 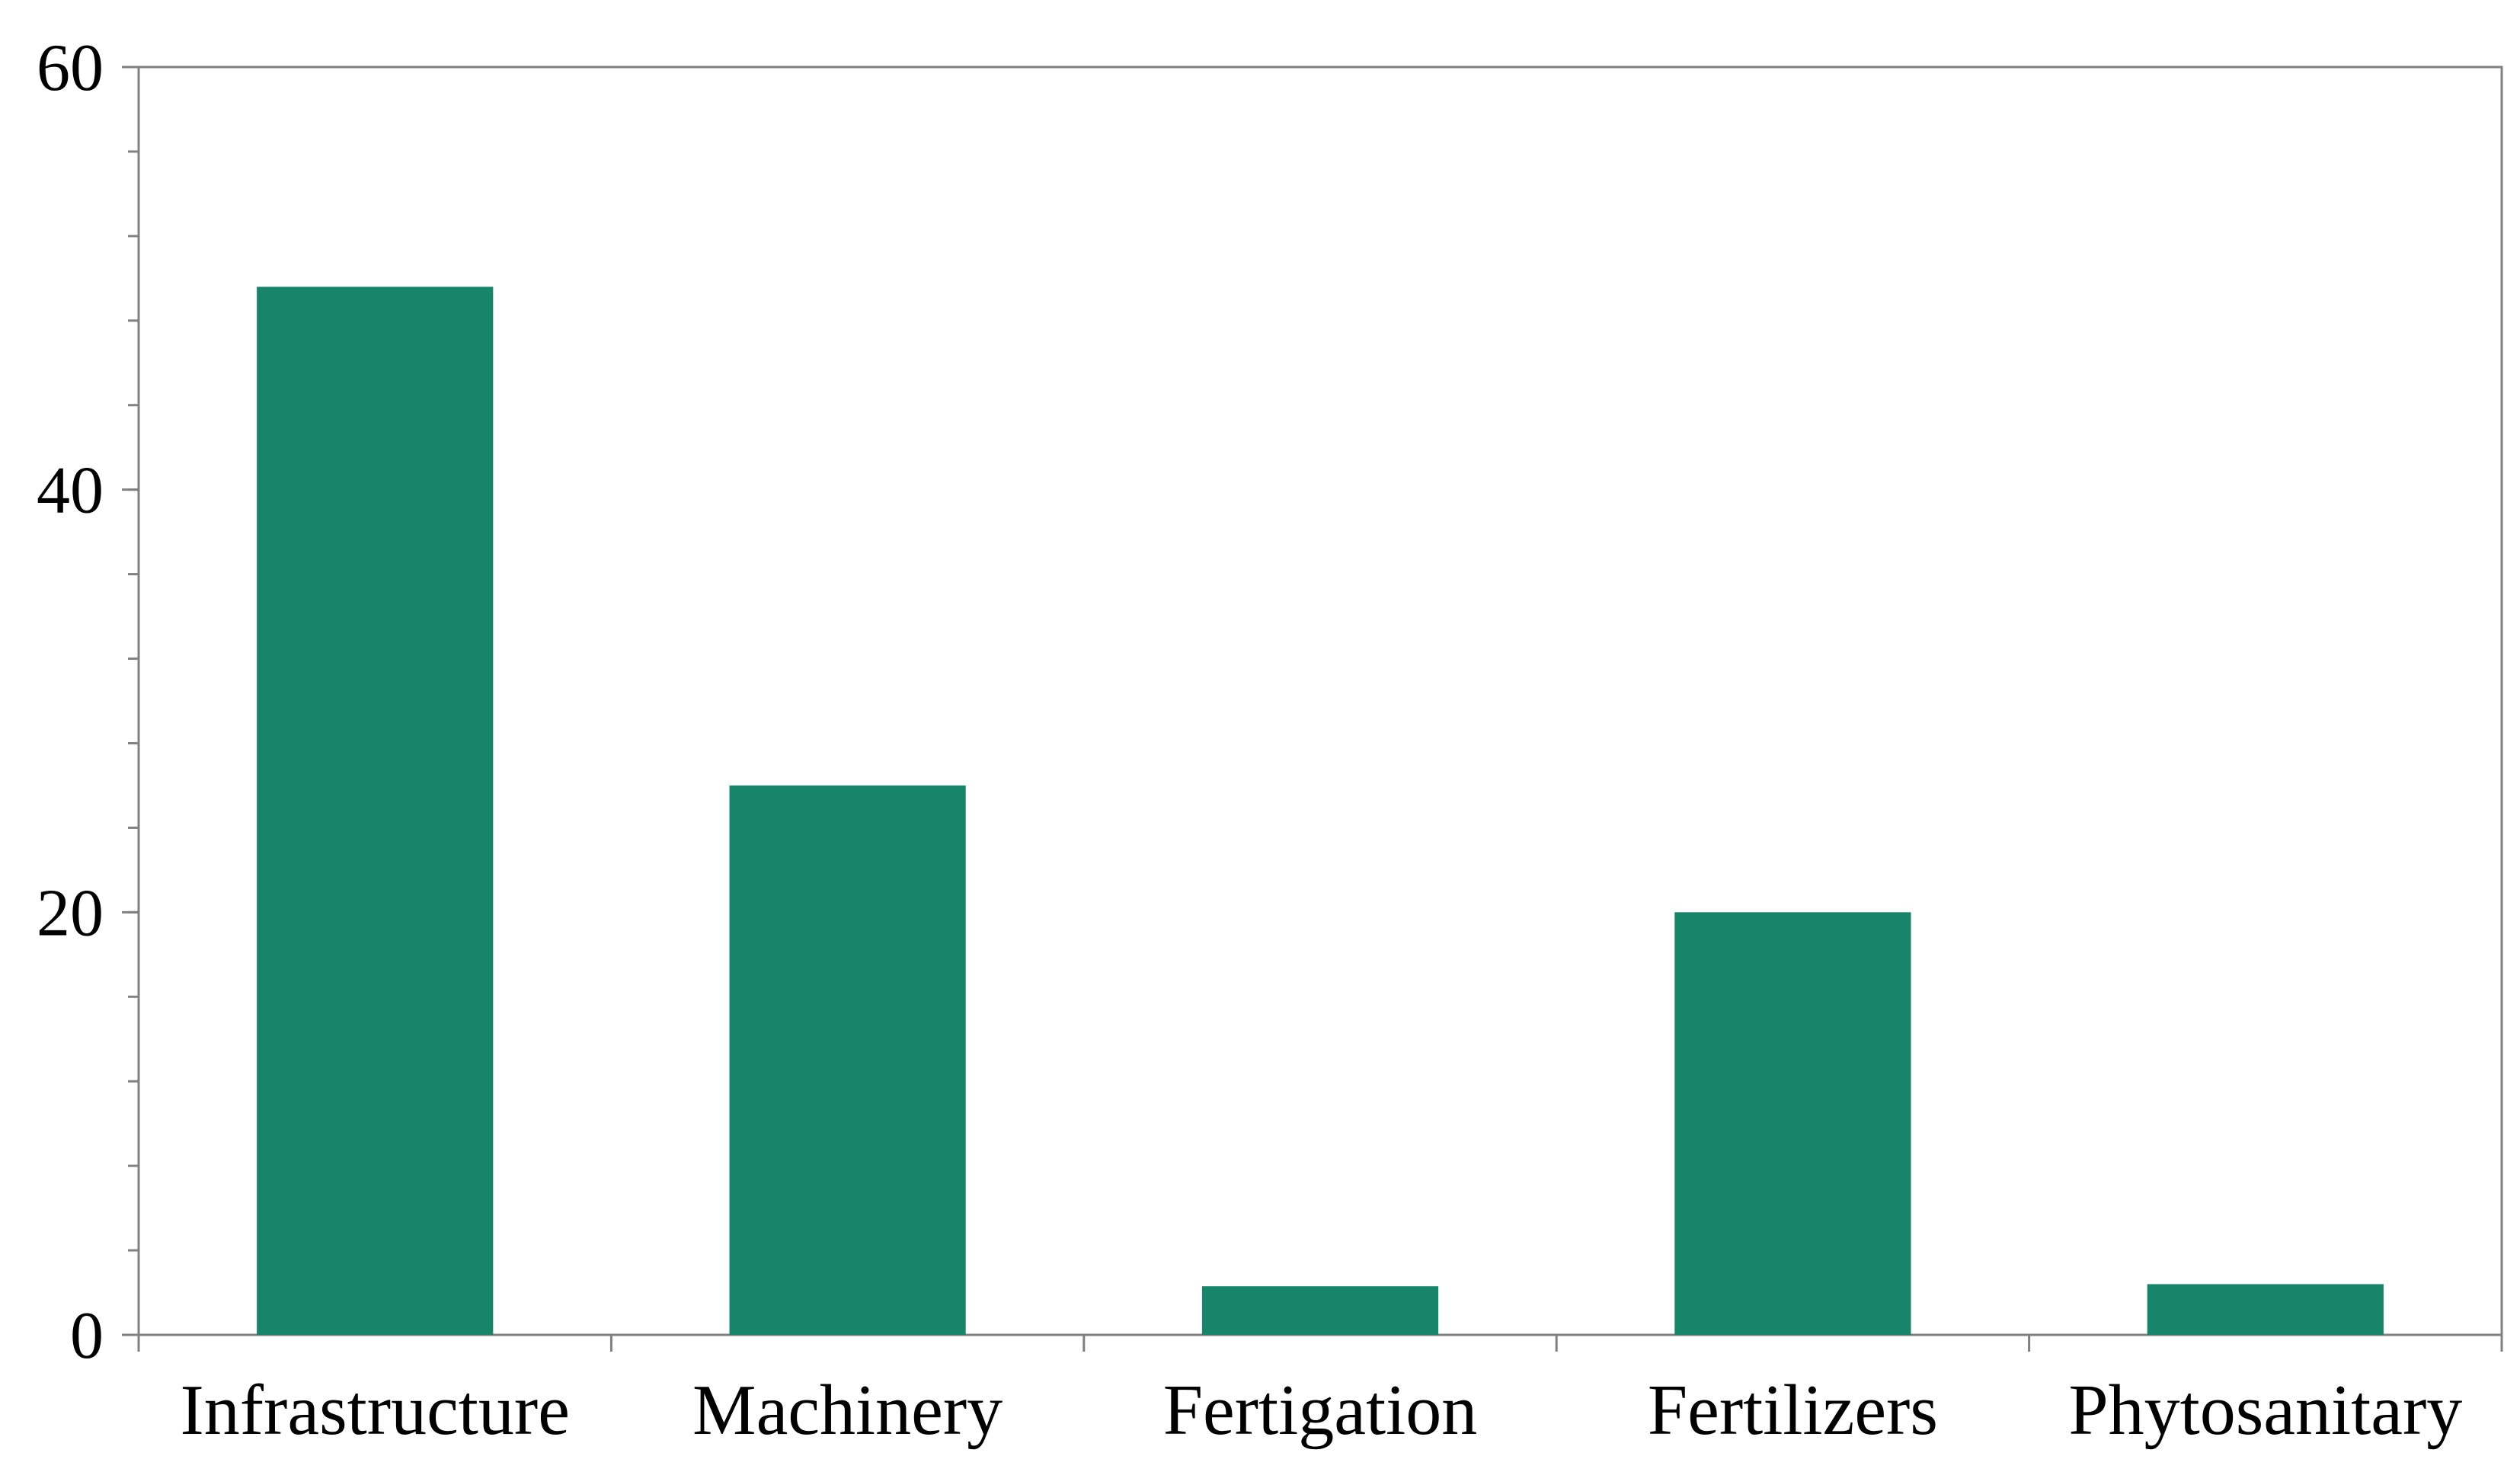 What do you see at coordinates (1793, 1410) in the screenshot?
I see `x-tick-label: Fertilizers` at bounding box center [1793, 1410].